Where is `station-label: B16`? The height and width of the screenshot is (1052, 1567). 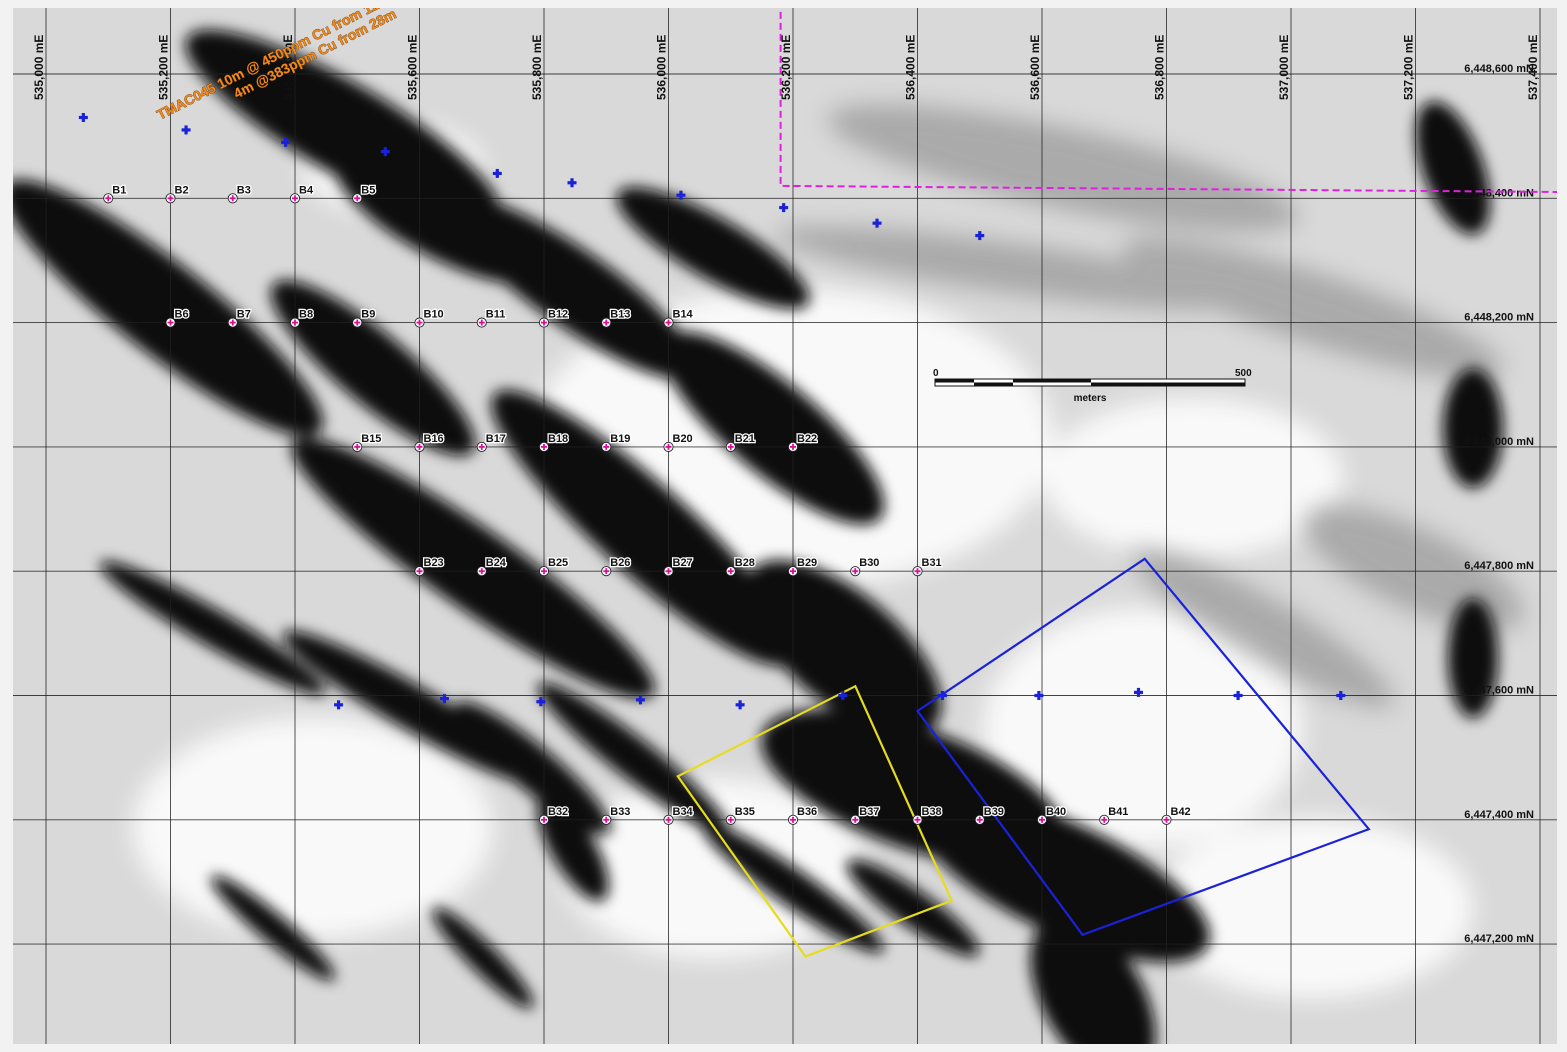 station-label: B16 is located at coordinates (434, 439).